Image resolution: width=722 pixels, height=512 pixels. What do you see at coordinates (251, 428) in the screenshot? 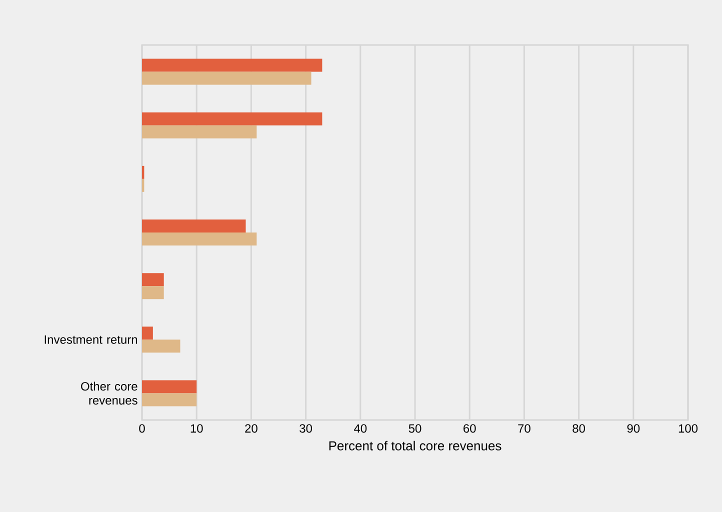
I see `x-tick-label: 20` at bounding box center [251, 428].